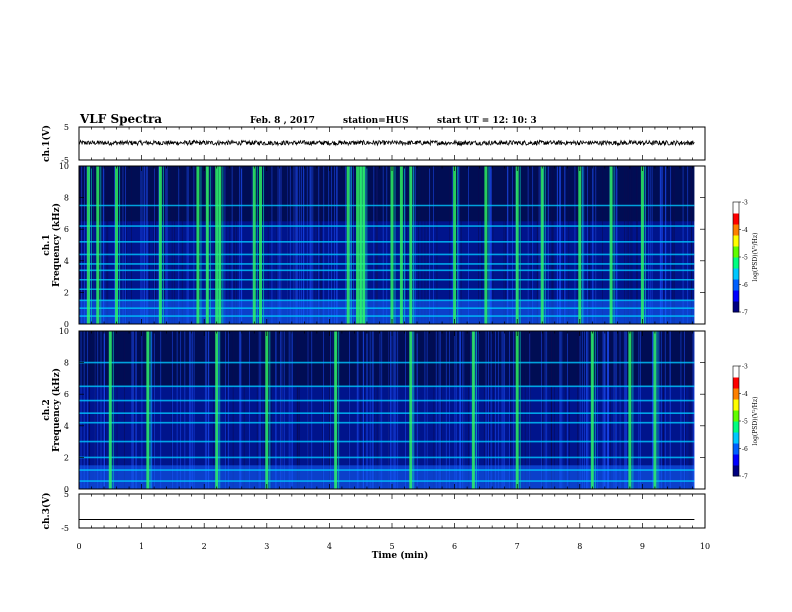 This screenshot has width=792, height=612. Describe the element at coordinates (120, 119) in the screenshot. I see `figure-title: VLF Spectra` at that location.